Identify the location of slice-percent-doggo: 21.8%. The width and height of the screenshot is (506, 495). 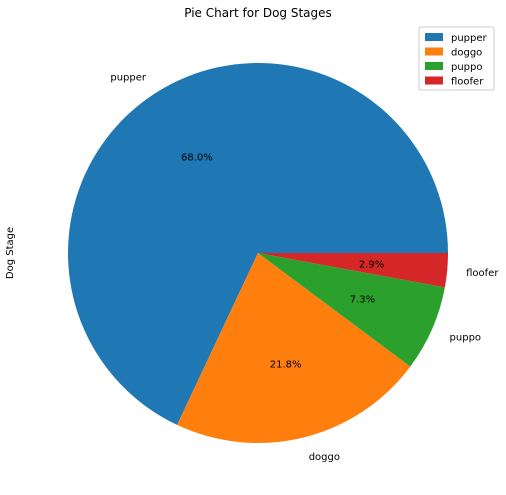
(286, 365).